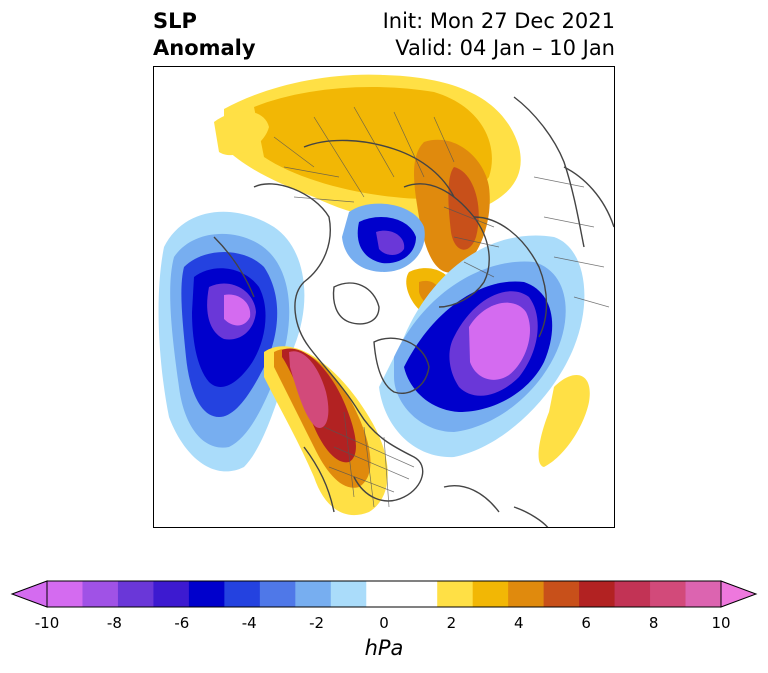 Image resolution: width=768 pixels, height=673 pixels. Describe the element at coordinates (182, 623) in the screenshot. I see `colorbar-tick-label: -6` at that location.